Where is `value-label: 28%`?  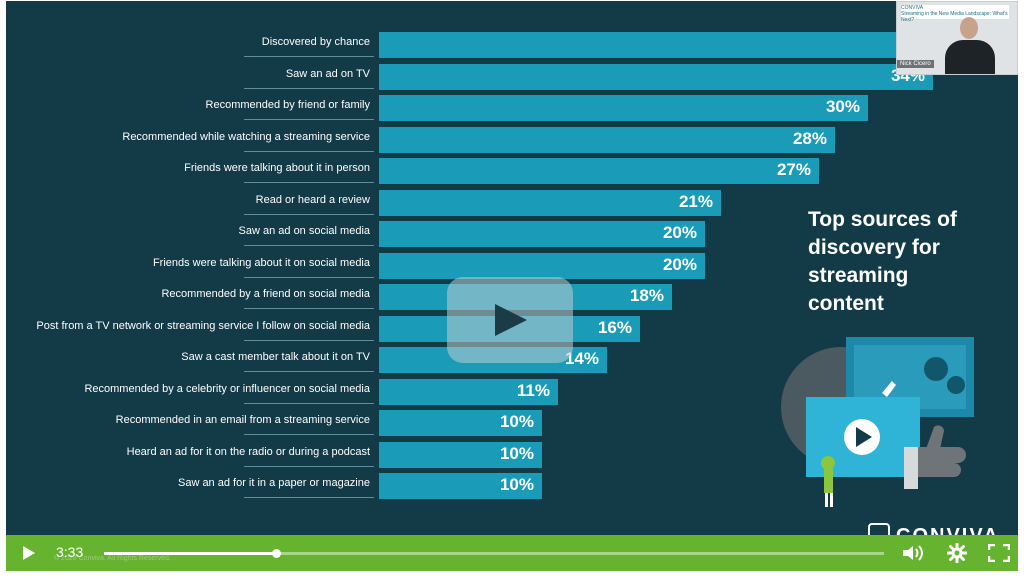 value-label: 28% is located at coordinates (809, 138).